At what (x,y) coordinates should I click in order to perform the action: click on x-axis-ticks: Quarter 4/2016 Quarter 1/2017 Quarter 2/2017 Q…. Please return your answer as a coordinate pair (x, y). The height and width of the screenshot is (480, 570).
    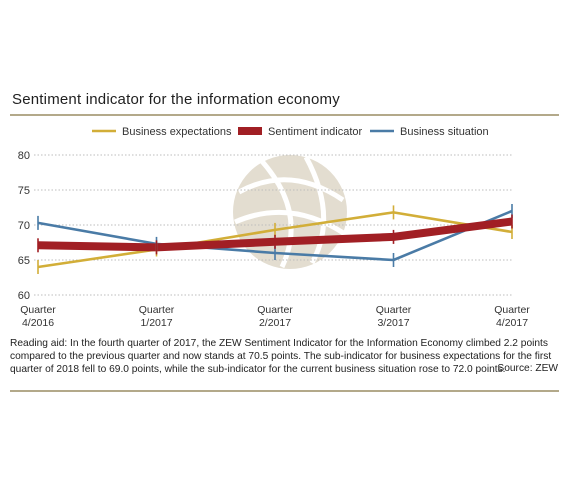
    Looking at the image, I should click on (275, 316).